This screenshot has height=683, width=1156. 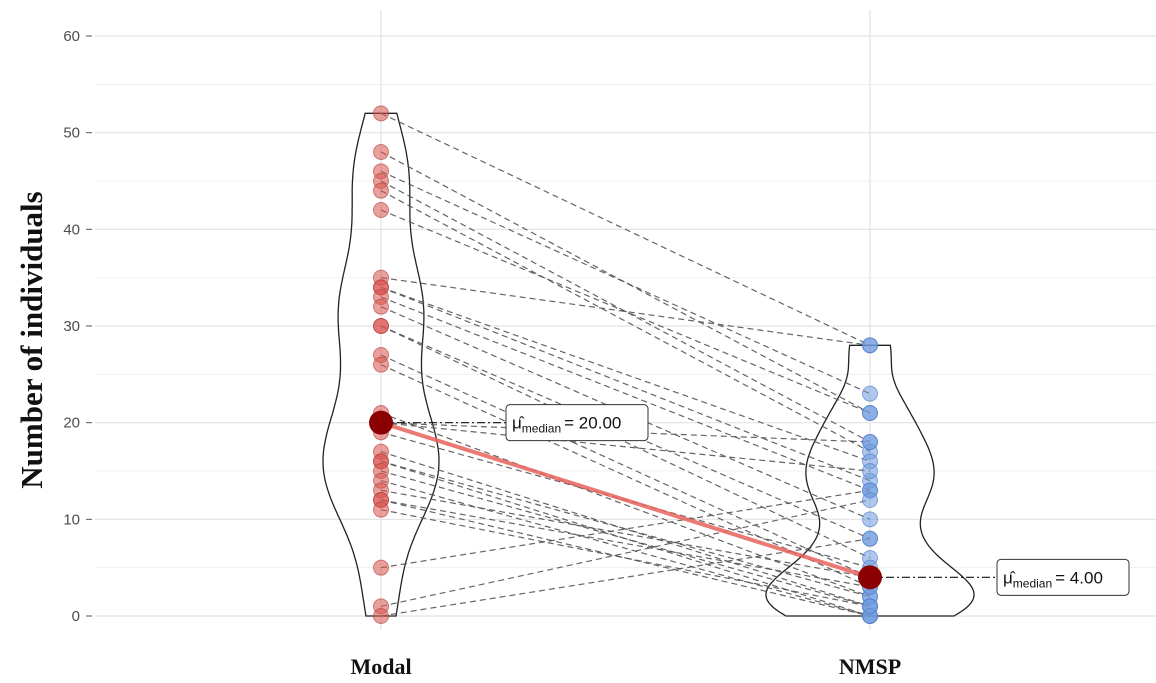 I want to click on y-tick-label: 20, so click(x=71, y=423).